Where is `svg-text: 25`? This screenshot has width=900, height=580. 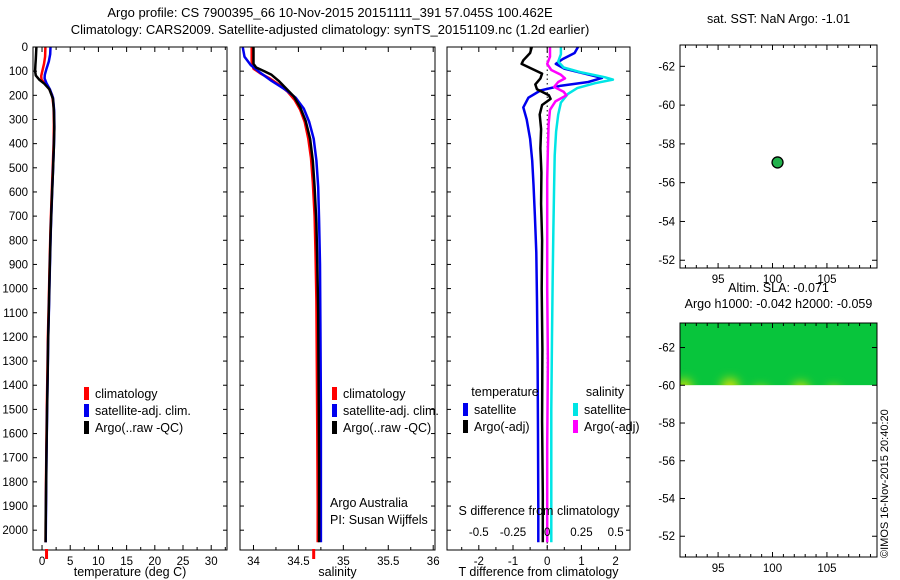
svg-text: 25 is located at coordinates (183, 562).